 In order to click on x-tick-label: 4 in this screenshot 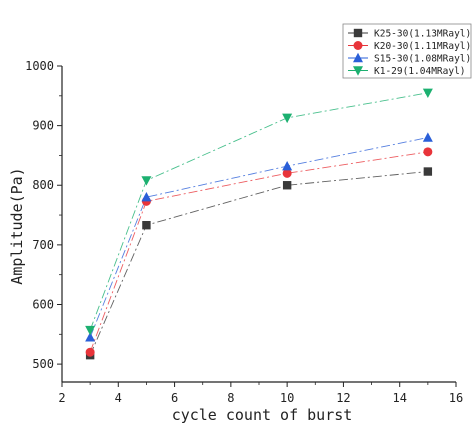, I will do `click(118, 398)`.